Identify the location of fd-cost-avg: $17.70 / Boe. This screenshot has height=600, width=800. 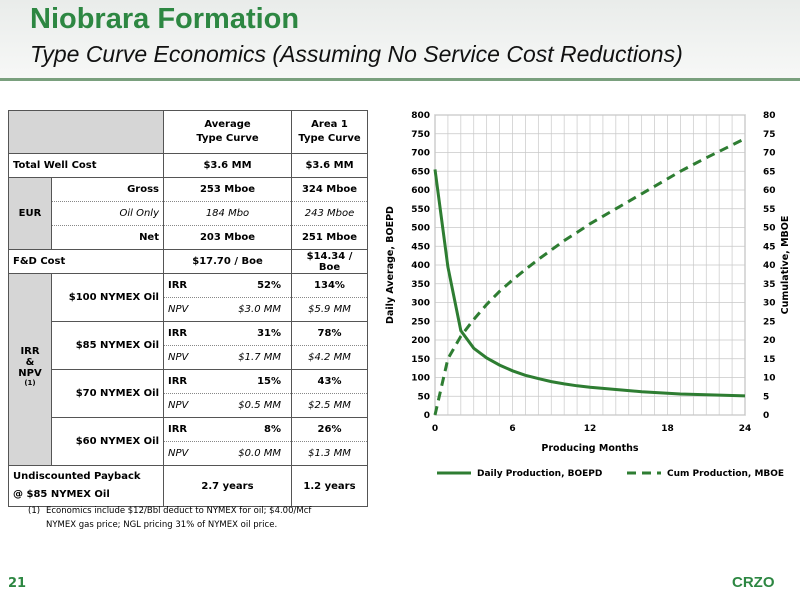
(227, 261).